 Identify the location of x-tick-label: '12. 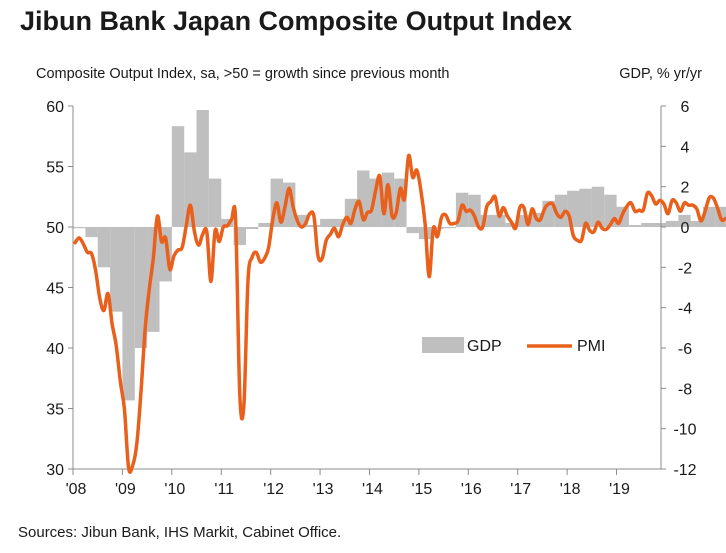
(273, 489).